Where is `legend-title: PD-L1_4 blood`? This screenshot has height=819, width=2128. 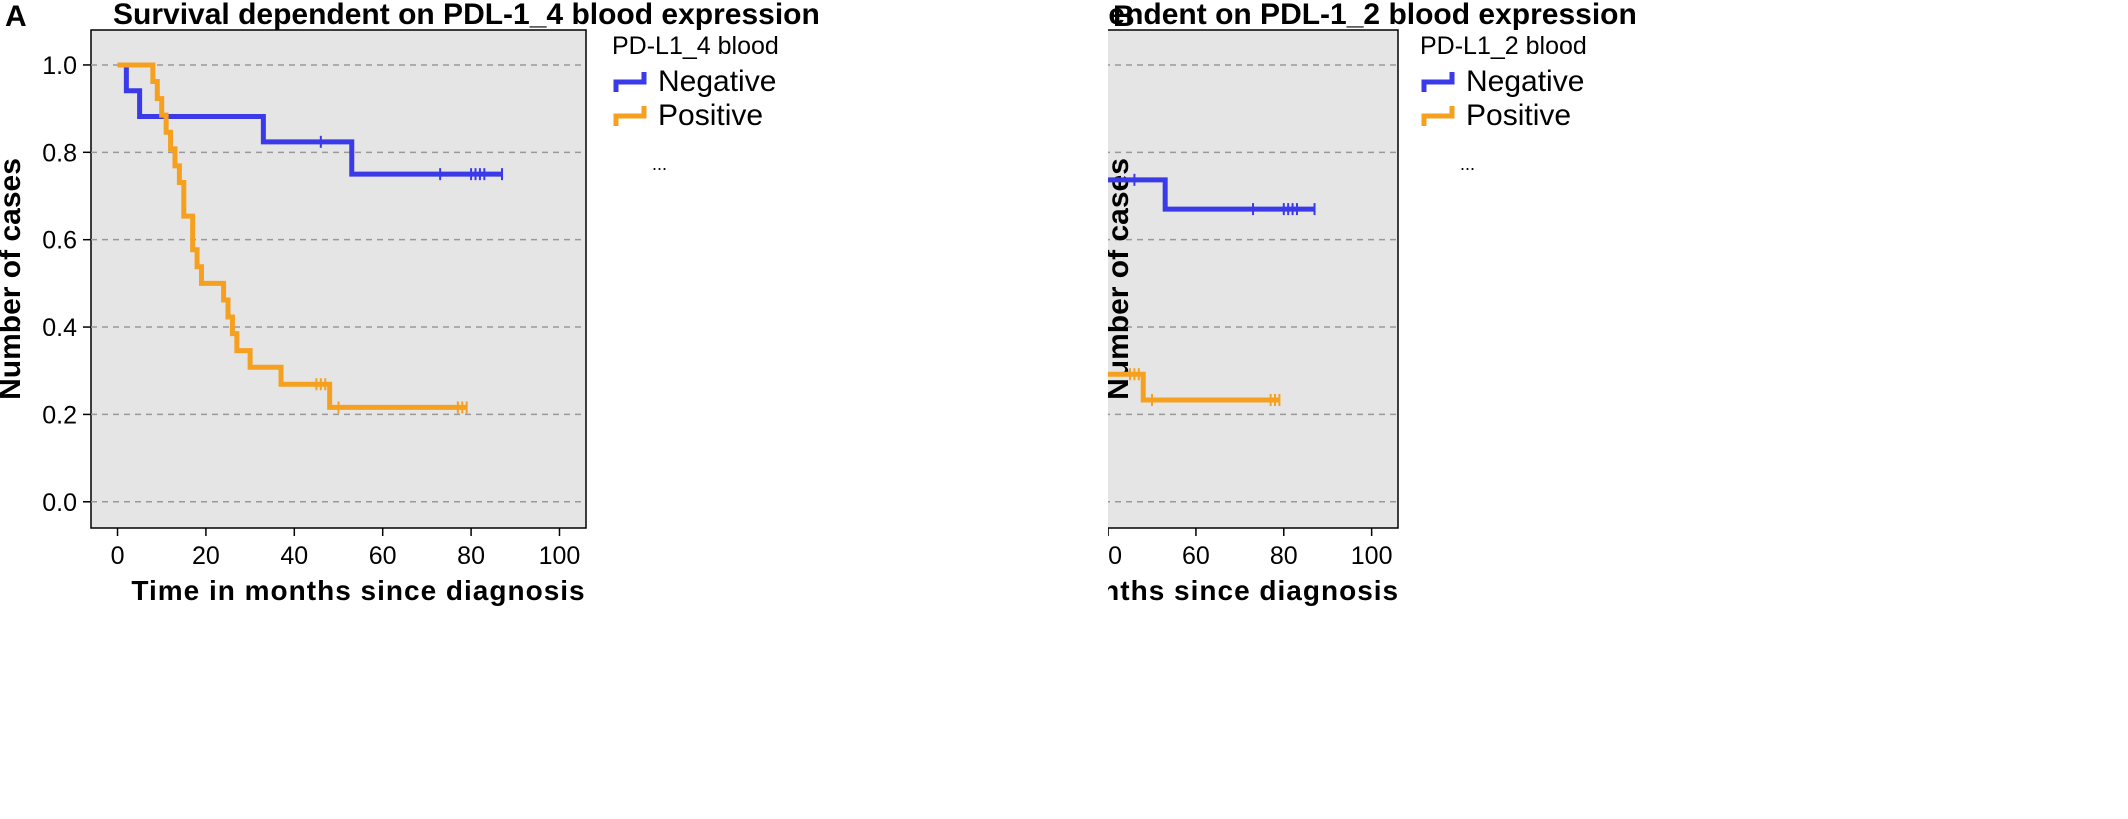 legend-title: PD-L1_4 blood is located at coordinates (695, 46).